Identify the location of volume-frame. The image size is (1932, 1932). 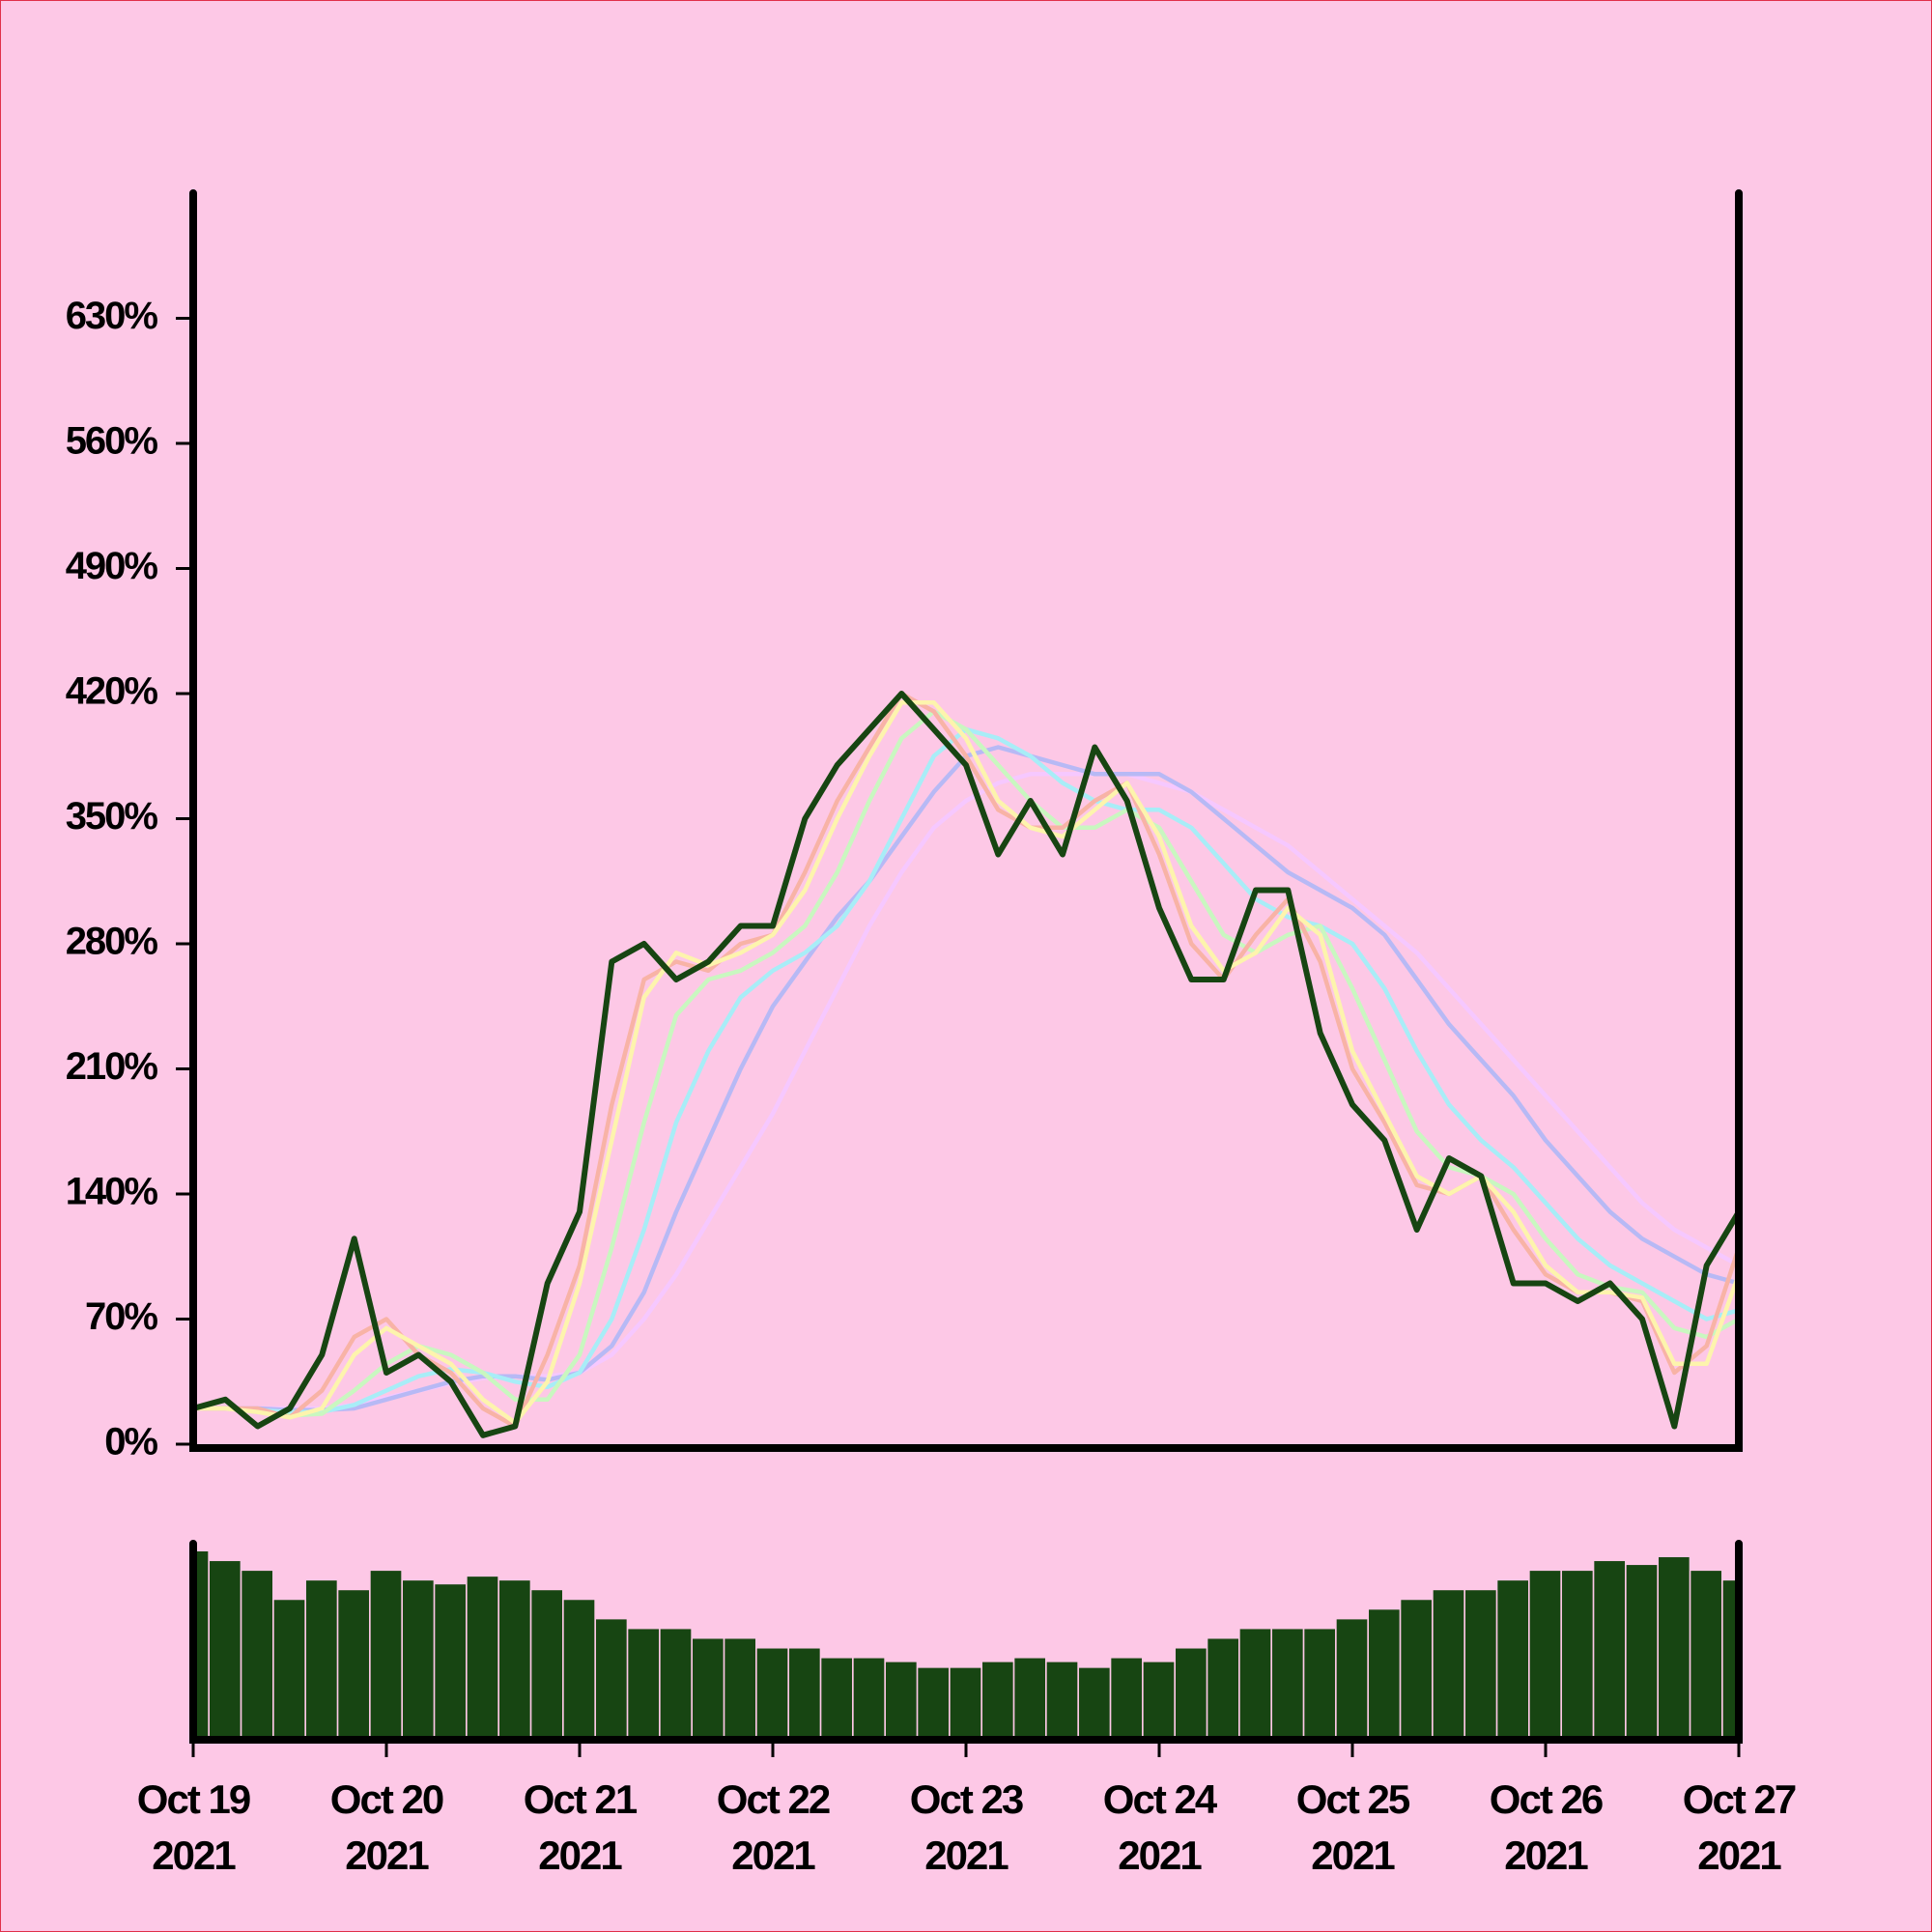
(966, 1642).